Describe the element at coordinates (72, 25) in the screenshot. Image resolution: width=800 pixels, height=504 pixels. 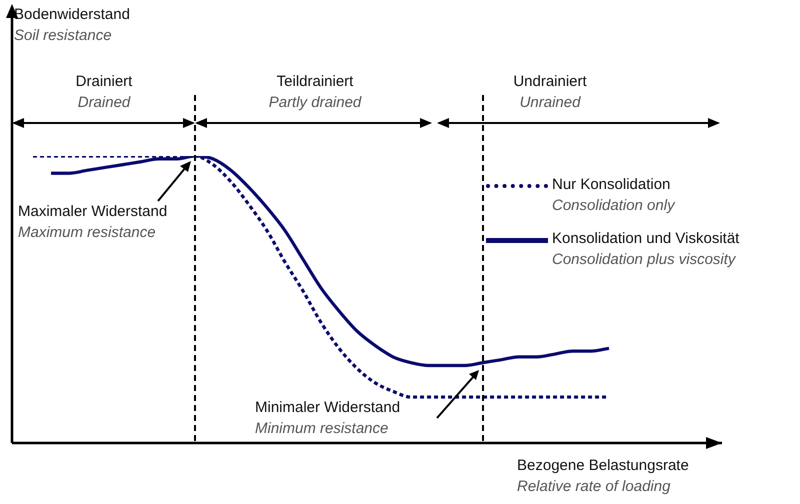
I see `text: Bodenwiderstand Soil resistance` at that location.